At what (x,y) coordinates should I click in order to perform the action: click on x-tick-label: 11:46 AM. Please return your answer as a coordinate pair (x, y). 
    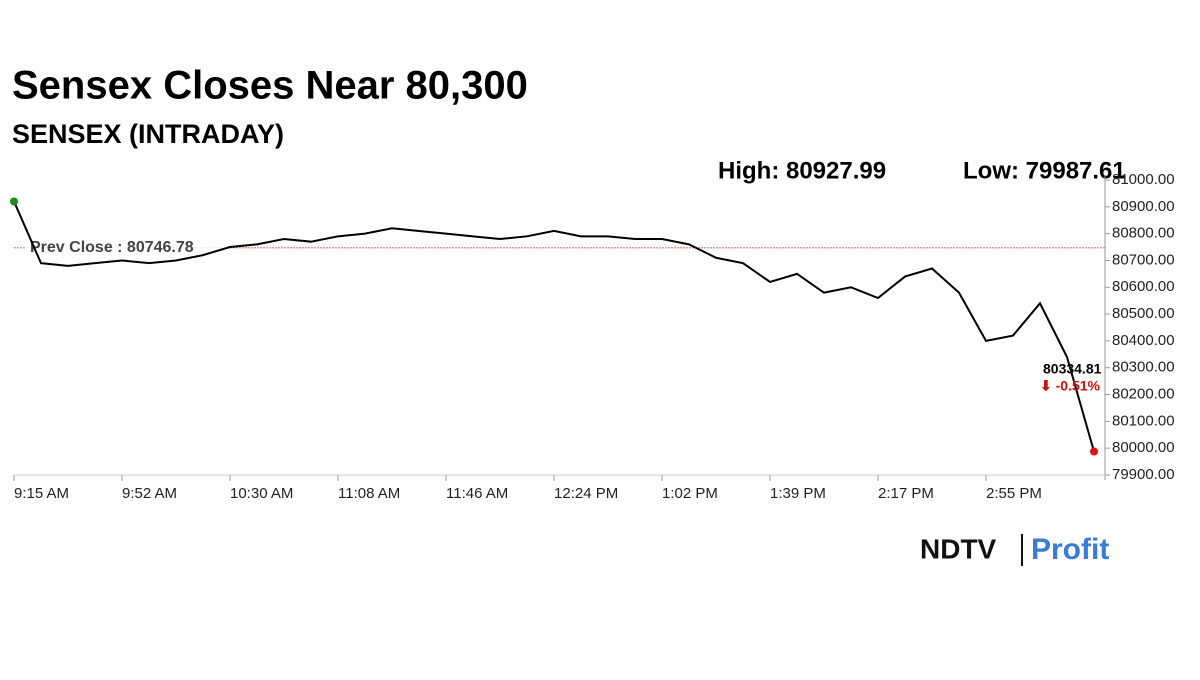
    Looking at the image, I should click on (477, 493).